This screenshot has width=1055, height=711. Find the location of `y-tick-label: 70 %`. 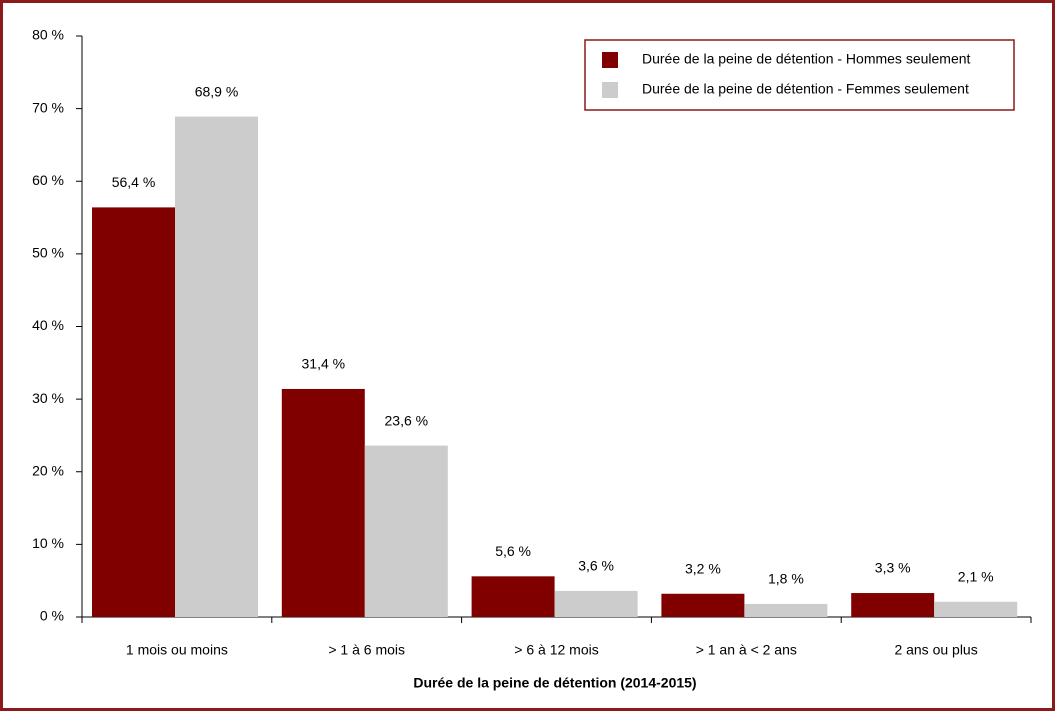

y-tick-label: 70 % is located at coordinates (48, 107).